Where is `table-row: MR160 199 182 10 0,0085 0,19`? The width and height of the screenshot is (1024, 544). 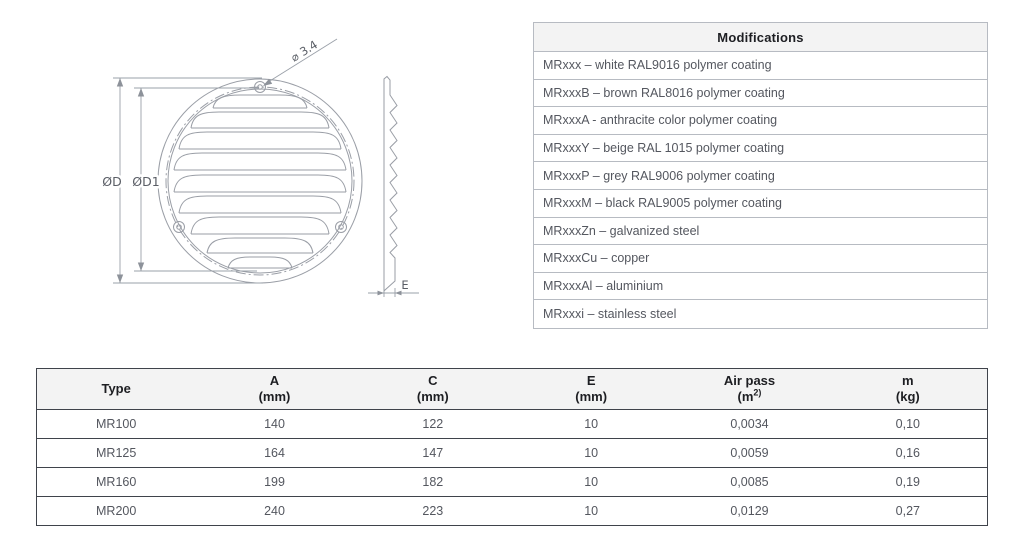 table-row: MR160 199 182 10 0,0085 0,19 is located at coordinates (512, 482).